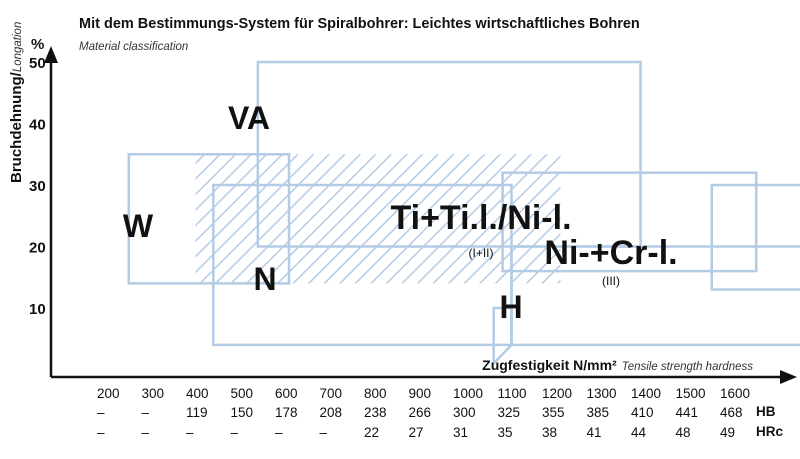 The width and height of the screenshot is (800, 459). What do you see at coordinates (553, 412) in the screenshot?
I see `x-tick-hb: 355` at bounding box center [553, 412].